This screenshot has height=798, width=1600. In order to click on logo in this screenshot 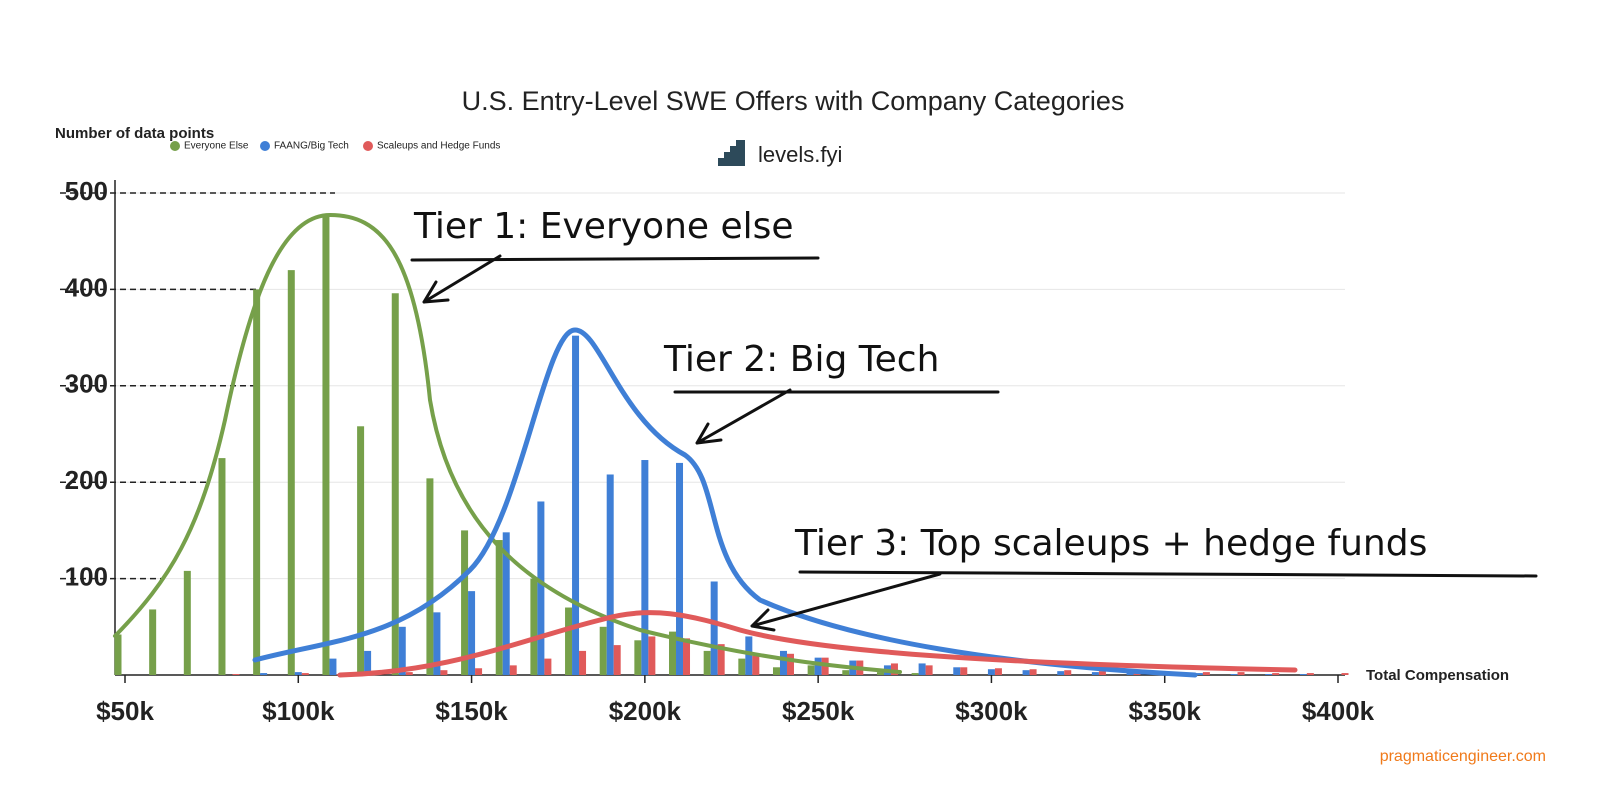, I will do `click(731, 153)`.